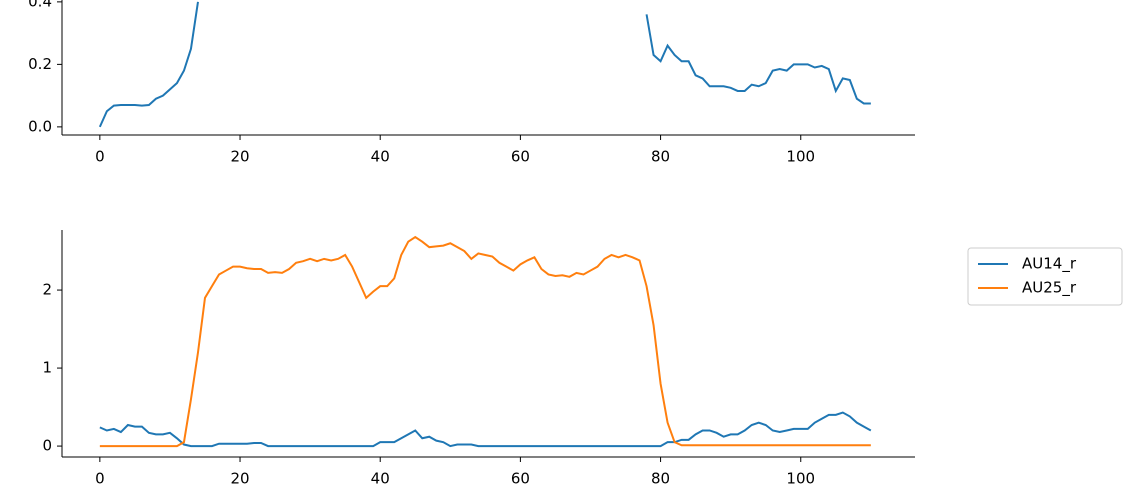 The height and width of the screenshot is (501, 1136). What do you see at coordinates (1049, 288) in the screenshot?
I see `legend-label: AU25_r` at bounding box center [1049, 288].